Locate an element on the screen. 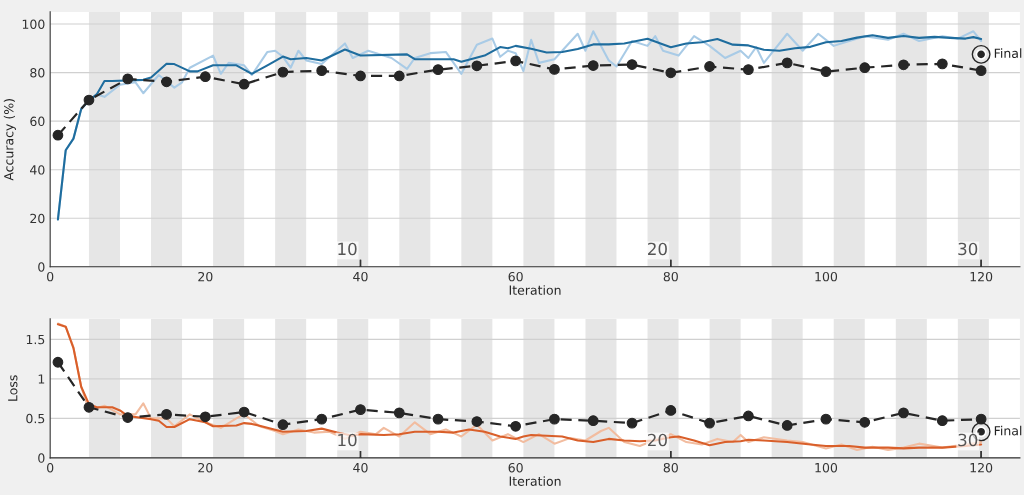  y-axis-title: Loss is located at coordinates (13, 388).